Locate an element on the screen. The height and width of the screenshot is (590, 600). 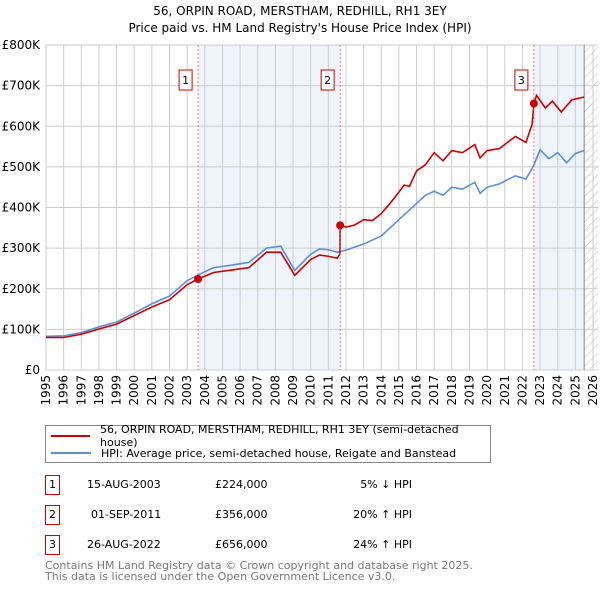
sale-price: £224,000 is located at coordinates (241, 484).